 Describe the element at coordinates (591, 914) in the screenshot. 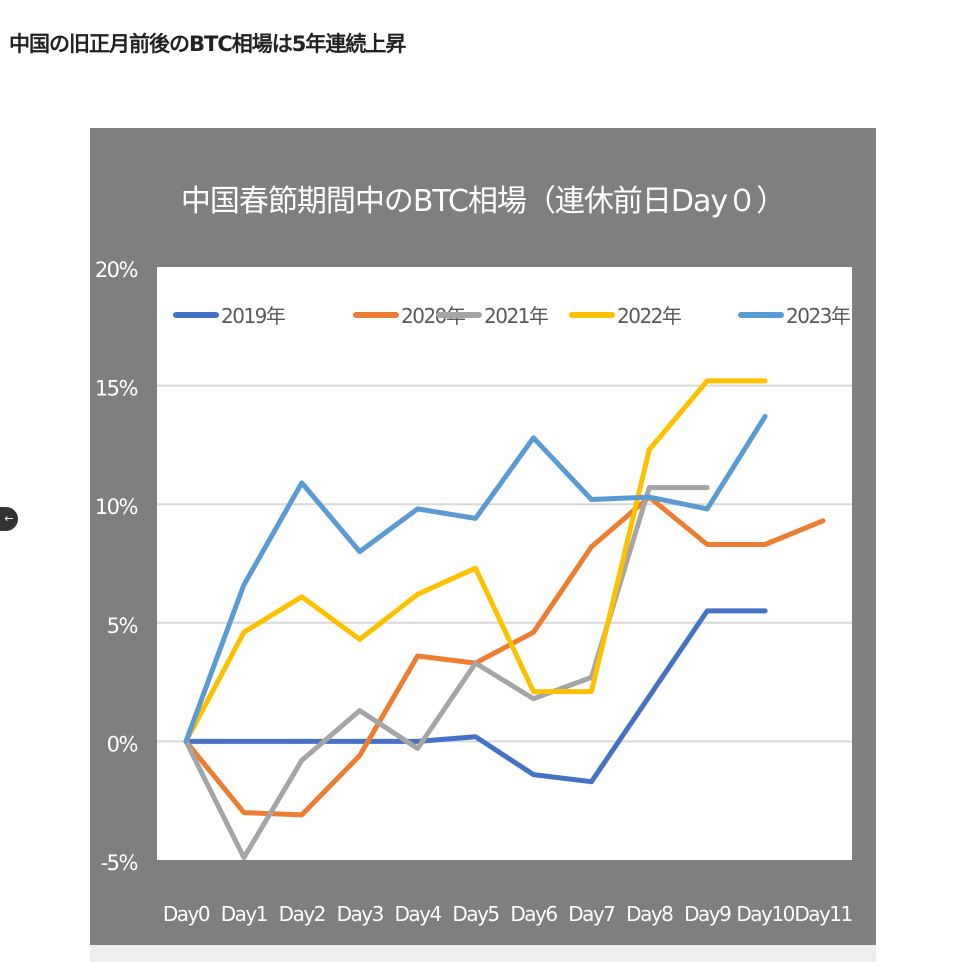

I see `x-tick-label: Day7` at that location.